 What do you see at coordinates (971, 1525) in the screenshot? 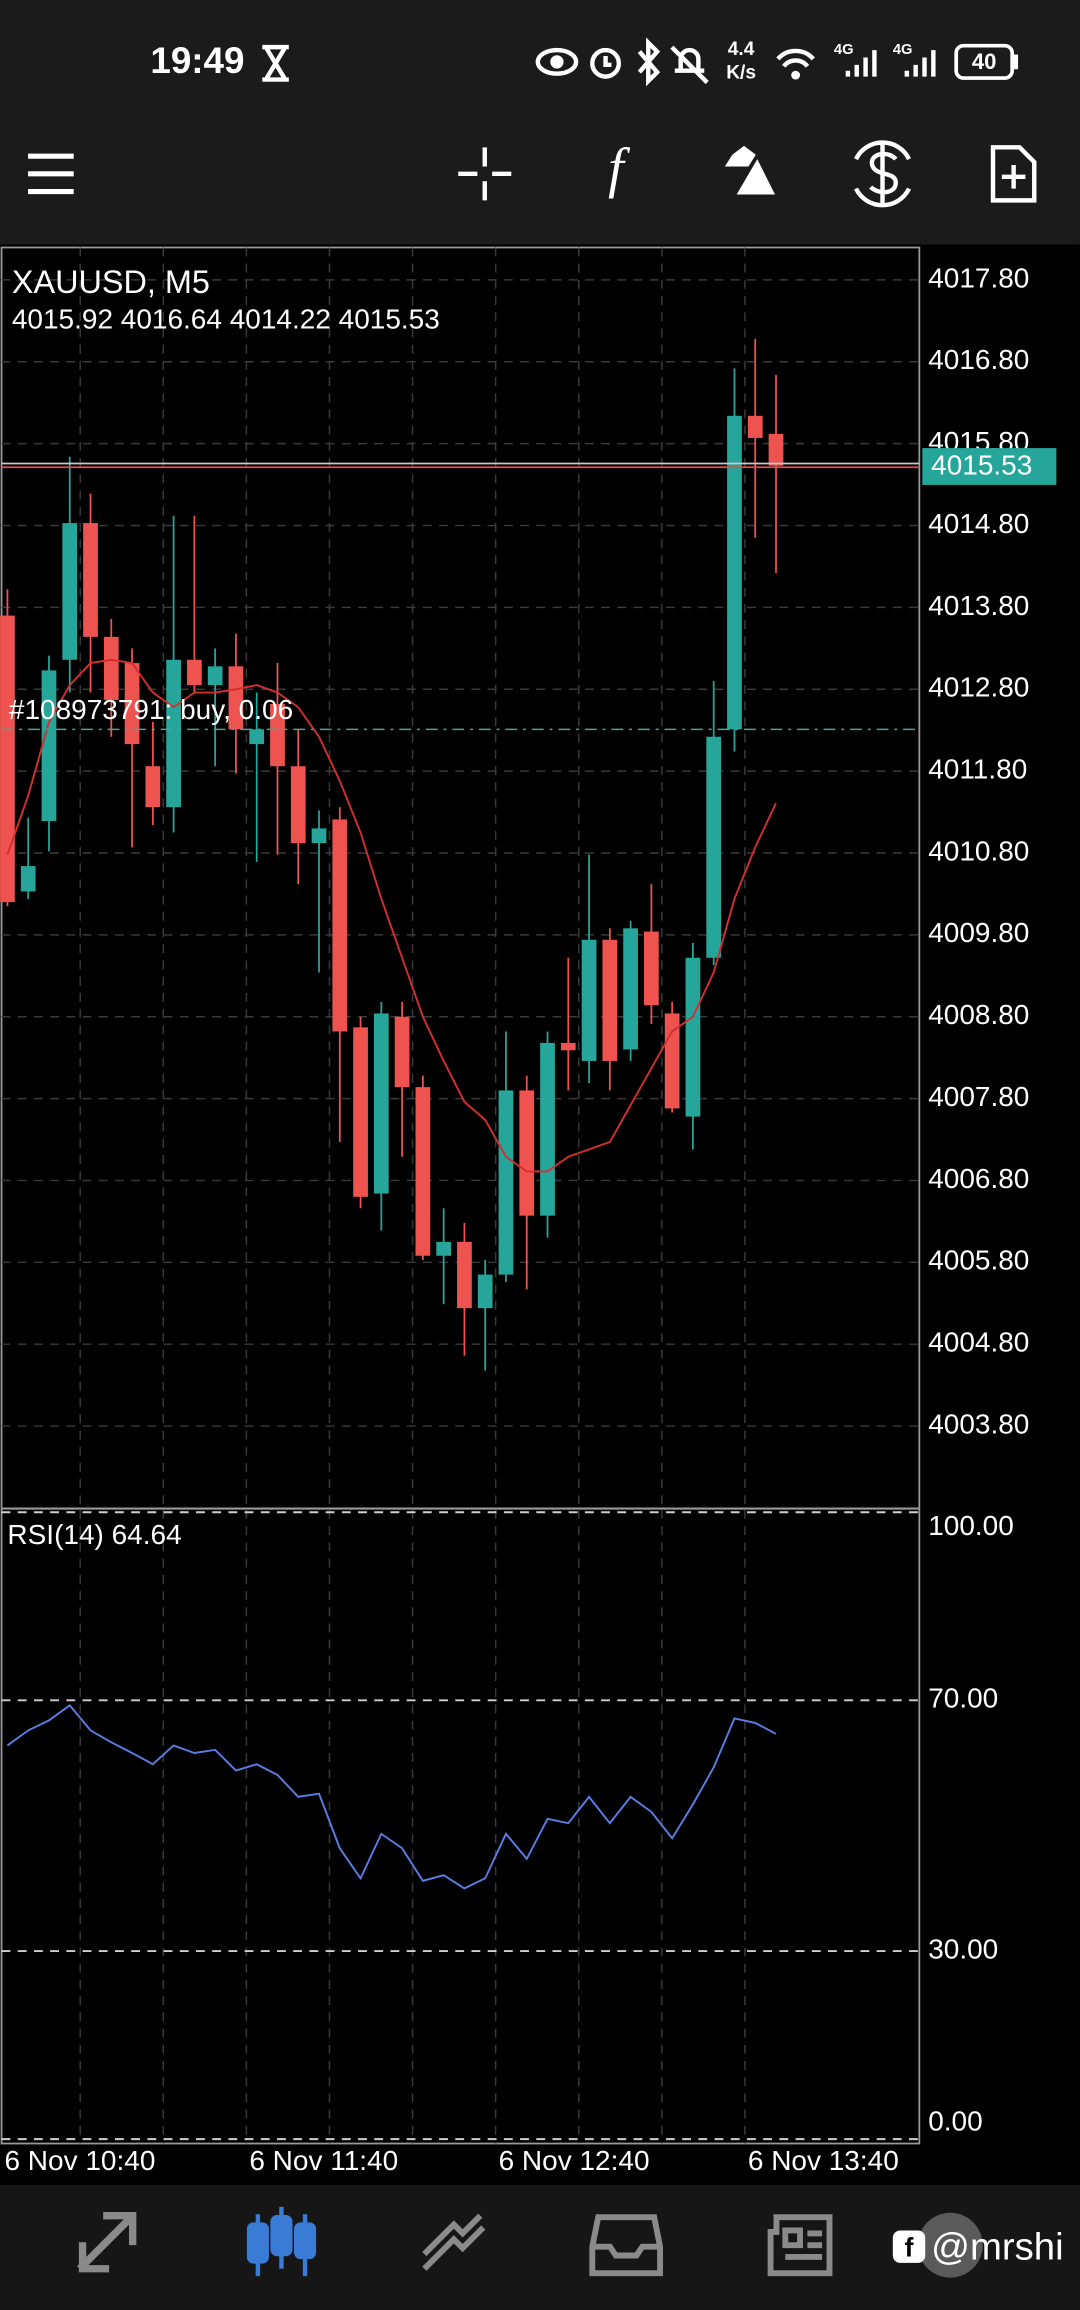
I see `y-tick-label: 100.00` at bounding box center [971, 1525].